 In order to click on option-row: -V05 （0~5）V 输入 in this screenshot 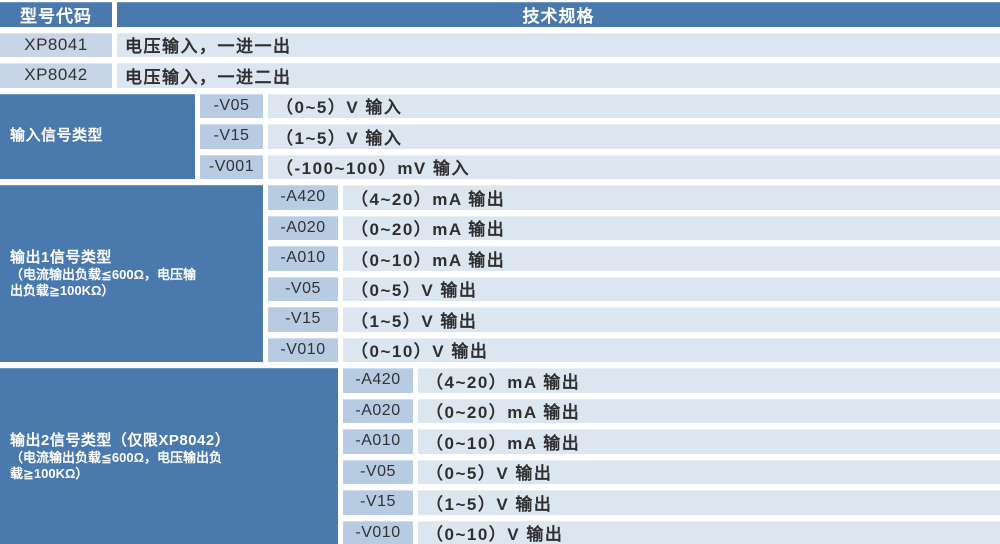, I will do `click(600, 105)`.